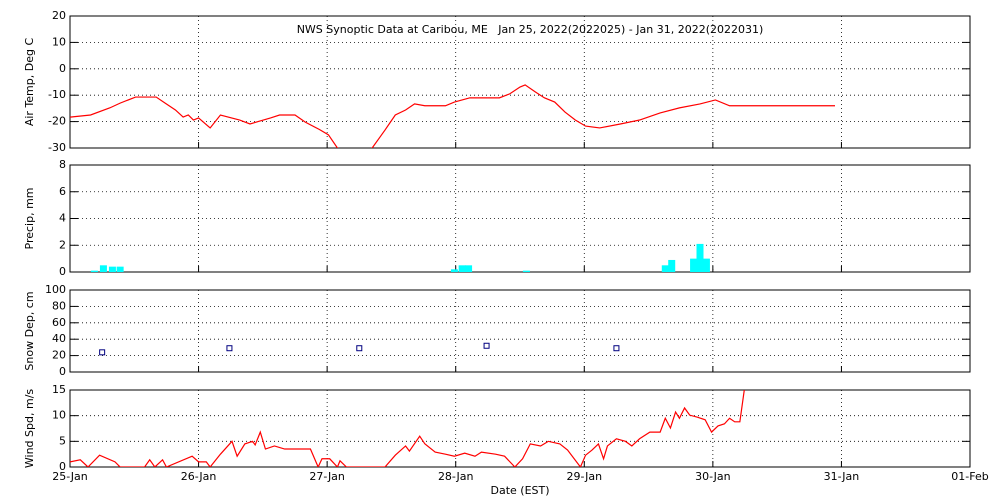  I want to click on y-tick-label: 4, so click(62, 218).